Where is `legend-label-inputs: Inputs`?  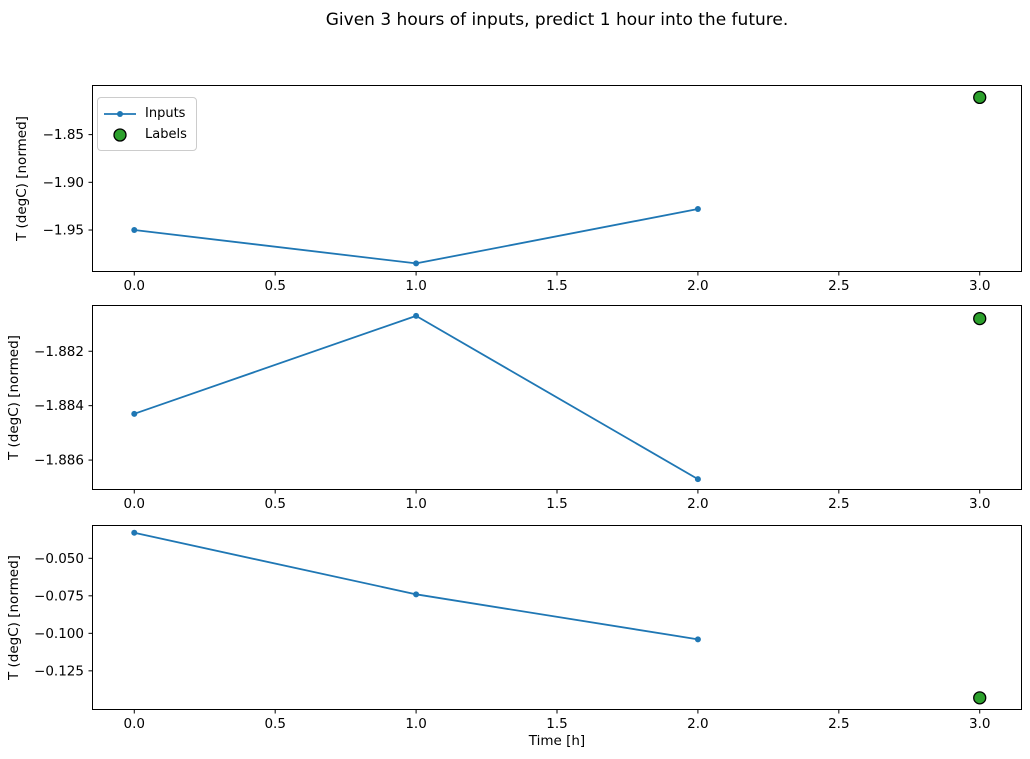
legend-label-inputs: Inputs is located at coordinates (165, 113).